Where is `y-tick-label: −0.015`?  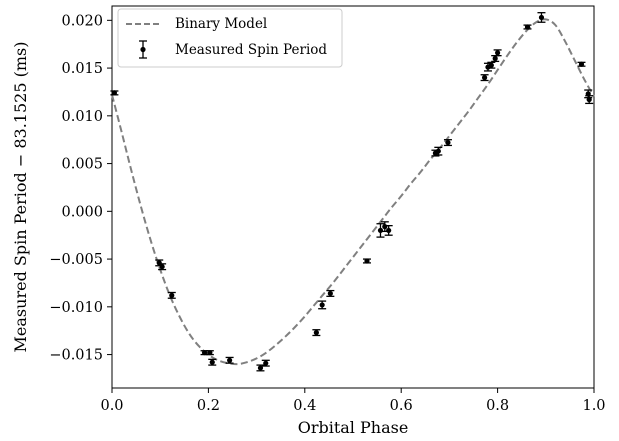
y-tick-label: −0.015 is located at coordinates (76, 356).